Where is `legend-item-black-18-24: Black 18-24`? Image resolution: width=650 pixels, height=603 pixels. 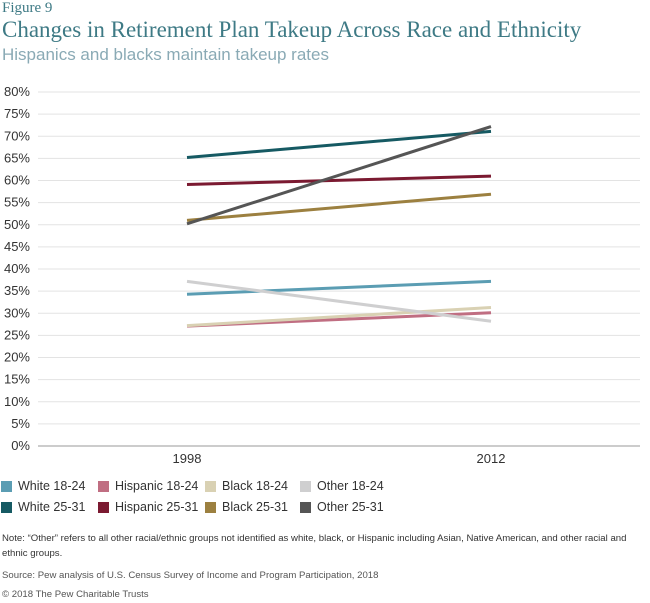 legend-item-black-18-24: Black 18-24 is located at coordinates (246, 486).